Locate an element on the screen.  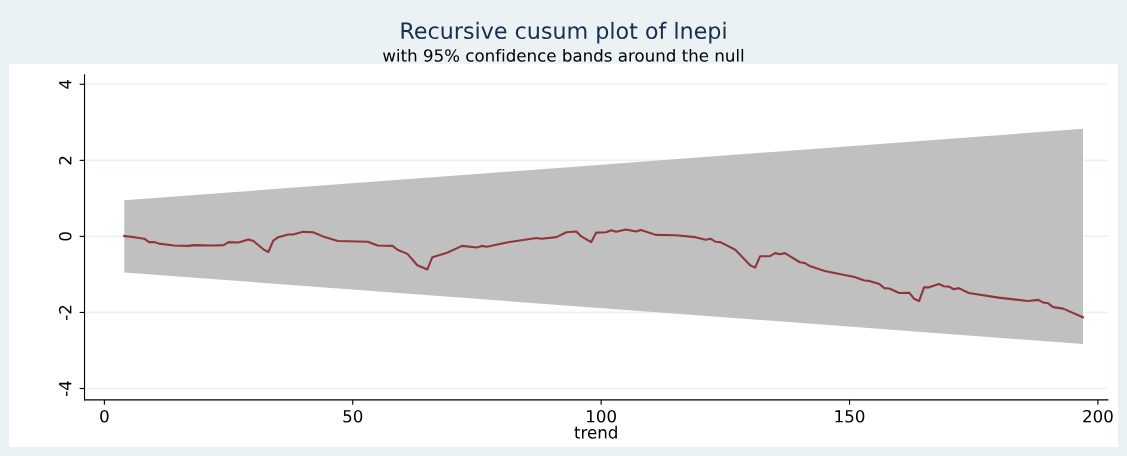
x-tick-label: 0 is located at coordinates (104, 416).